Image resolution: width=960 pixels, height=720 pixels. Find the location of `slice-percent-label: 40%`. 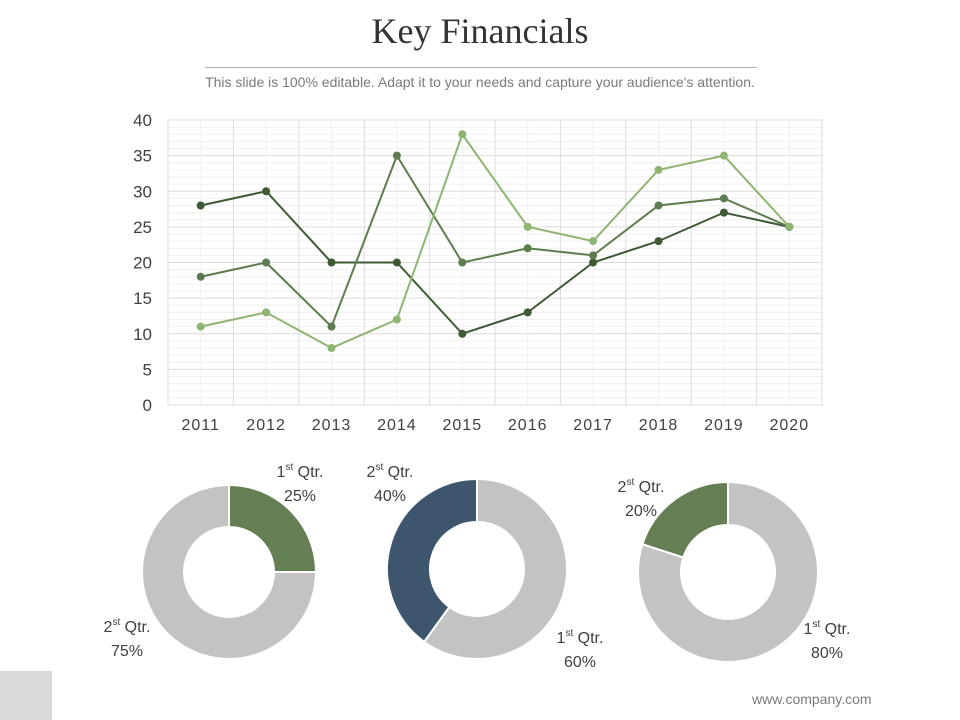

slice-percent-label: 40% is located at coordinates (390, 496).